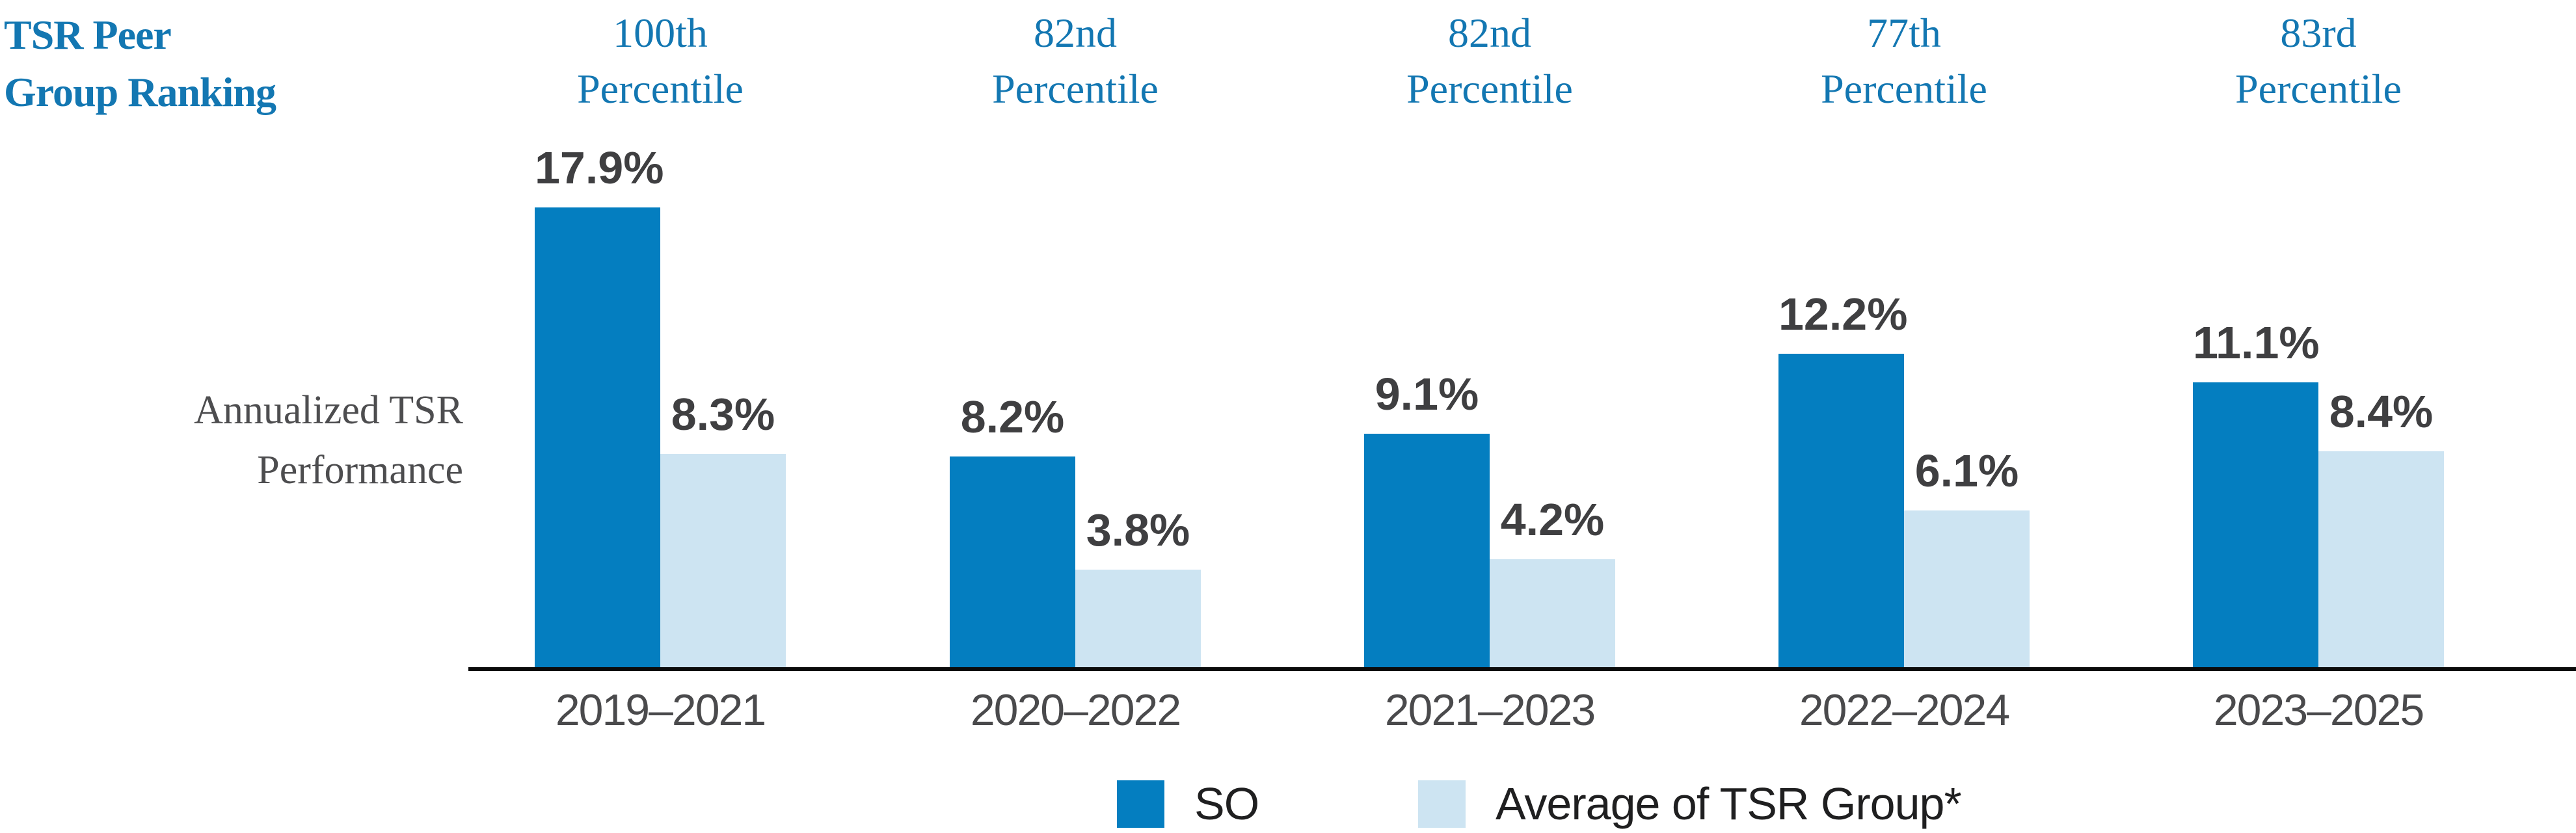 The width and height of the screenshot is (2576, 833). What do you see at coordinates (1442, 804) in the screenshot?
I see `legend-avg-swatch` at bounding box center [1442, 804].